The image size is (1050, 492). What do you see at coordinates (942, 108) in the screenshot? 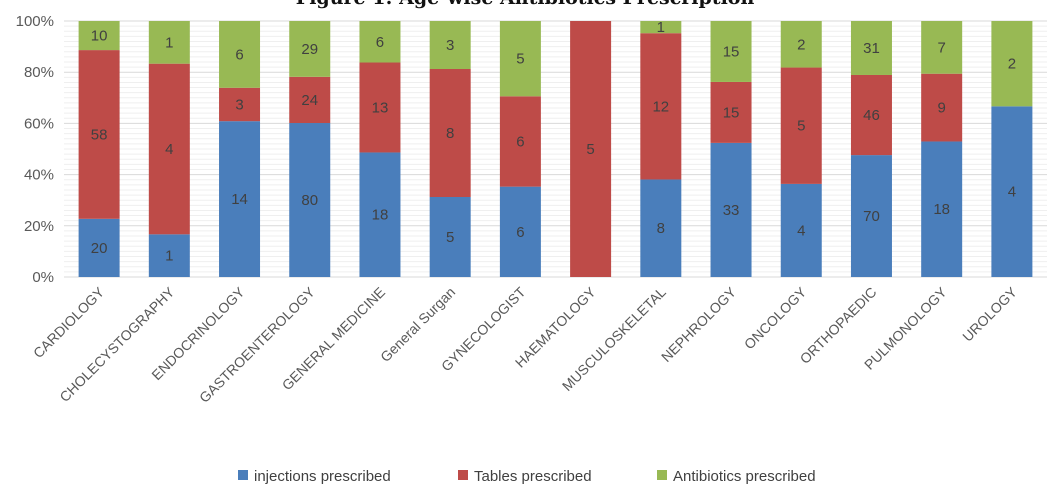
I see `data-label: 9` at bounding box center [942, 108].